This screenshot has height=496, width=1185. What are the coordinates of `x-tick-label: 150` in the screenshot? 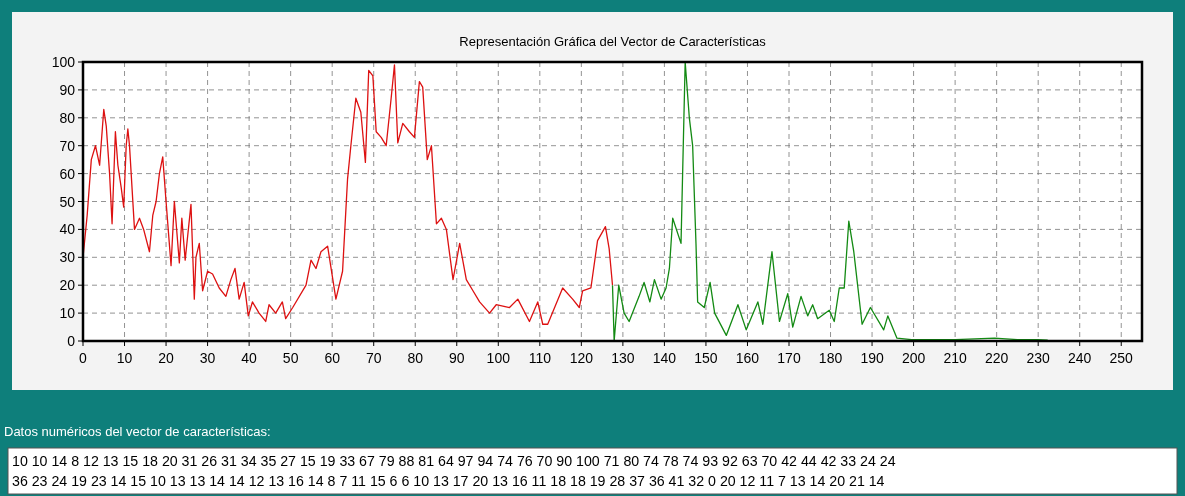 It's located at (706, 358).